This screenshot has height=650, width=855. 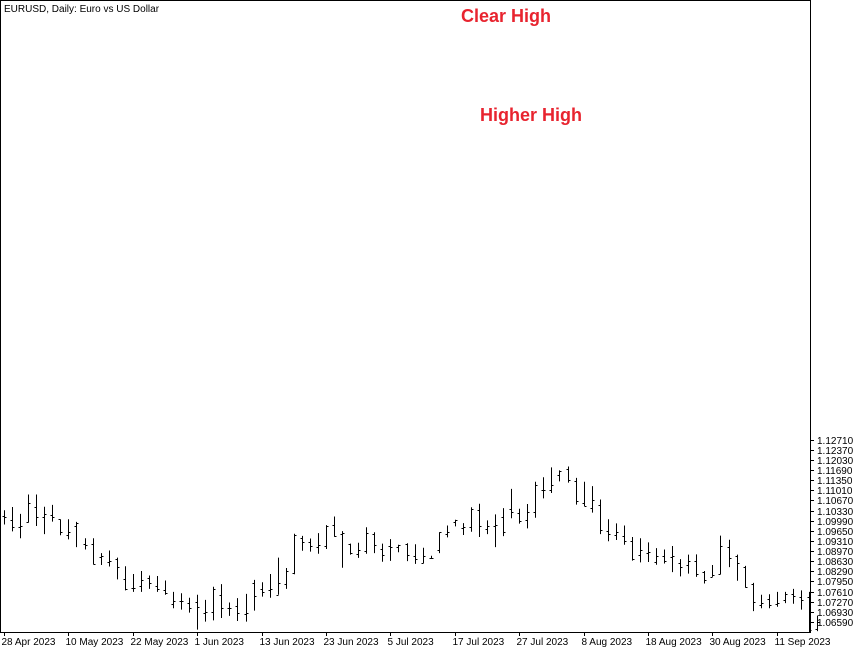 What do you see at coordinates (835, 593) in the screenshot?
I see `price-tick-label: 1.07610` at bounding box center [835, 593].